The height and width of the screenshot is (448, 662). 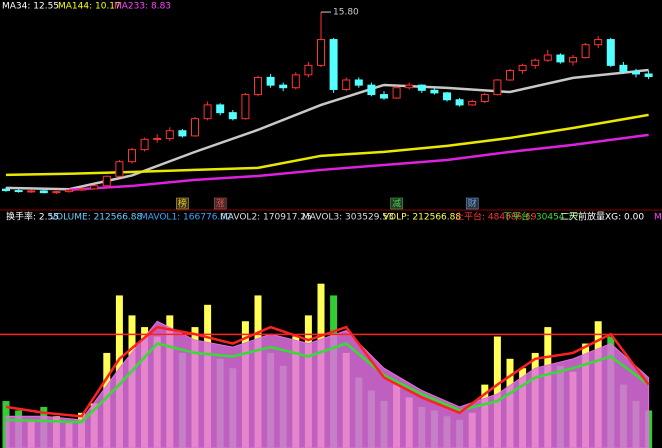 What do you see at coordinates (496, 217) in the screenshot?
I see `legend-entry: 上平台: 484086.69` at bounding box center [496, 217].